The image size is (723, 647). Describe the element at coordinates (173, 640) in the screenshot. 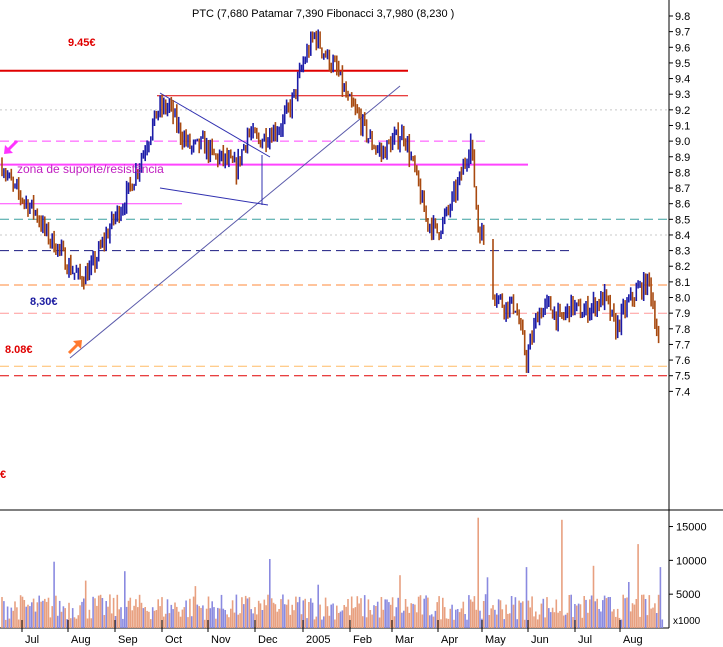

I see `month-tick-label: Oct` at that location.